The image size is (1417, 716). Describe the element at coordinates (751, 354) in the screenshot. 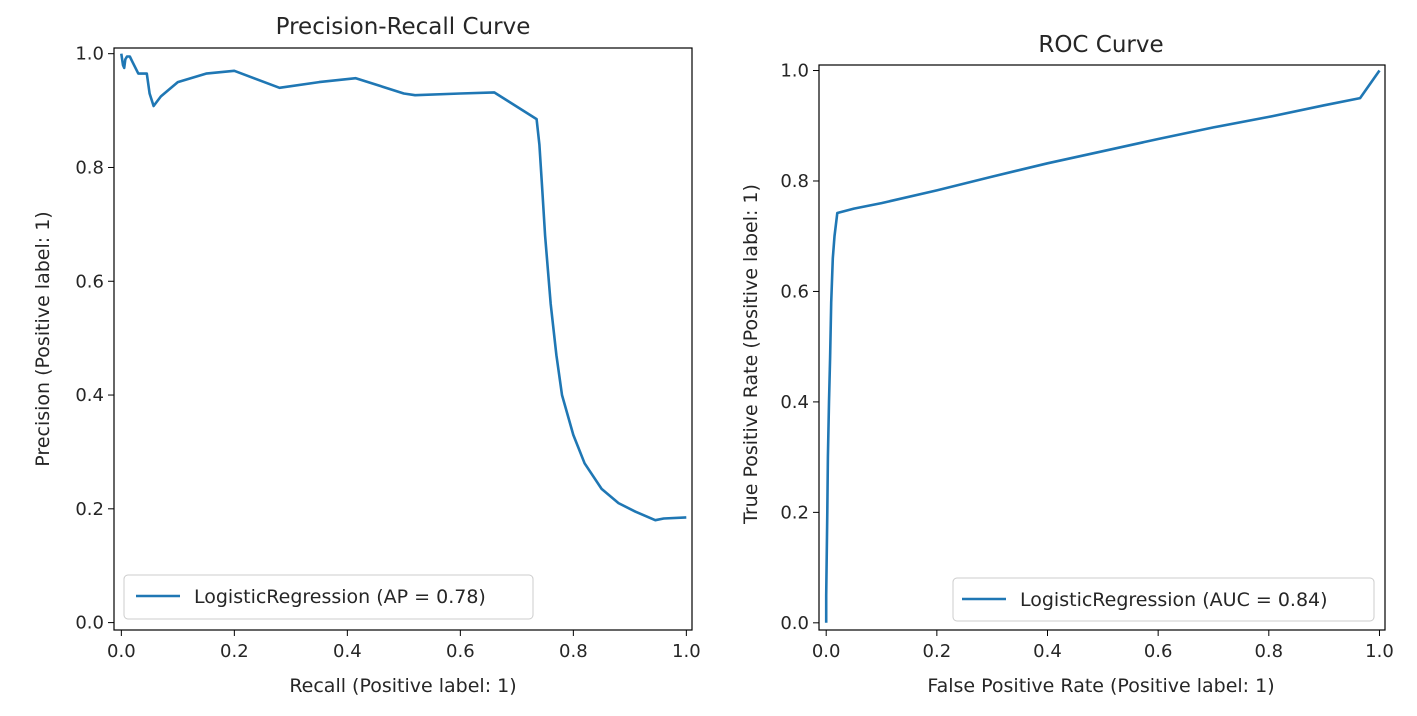

I see `y-axis-label: True Positive Rate (Positive label: 1)` at that location.